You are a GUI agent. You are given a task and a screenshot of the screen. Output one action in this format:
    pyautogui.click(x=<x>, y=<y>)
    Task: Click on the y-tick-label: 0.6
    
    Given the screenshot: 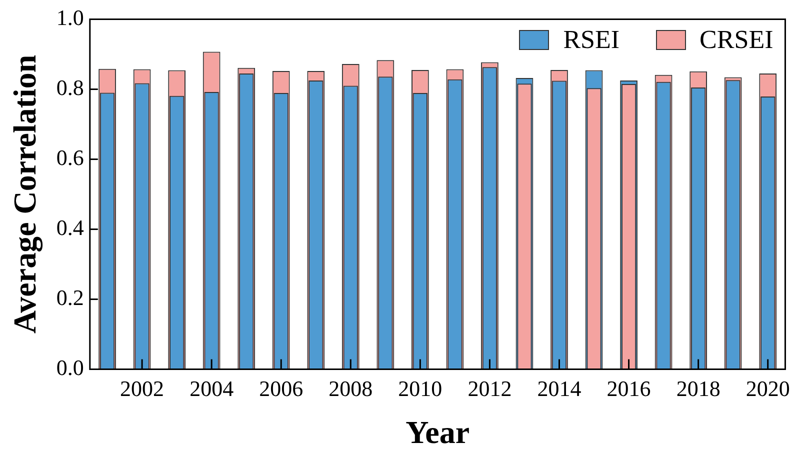 What is the action you would take?
    pyautogui.click(x=70, y=157)
    